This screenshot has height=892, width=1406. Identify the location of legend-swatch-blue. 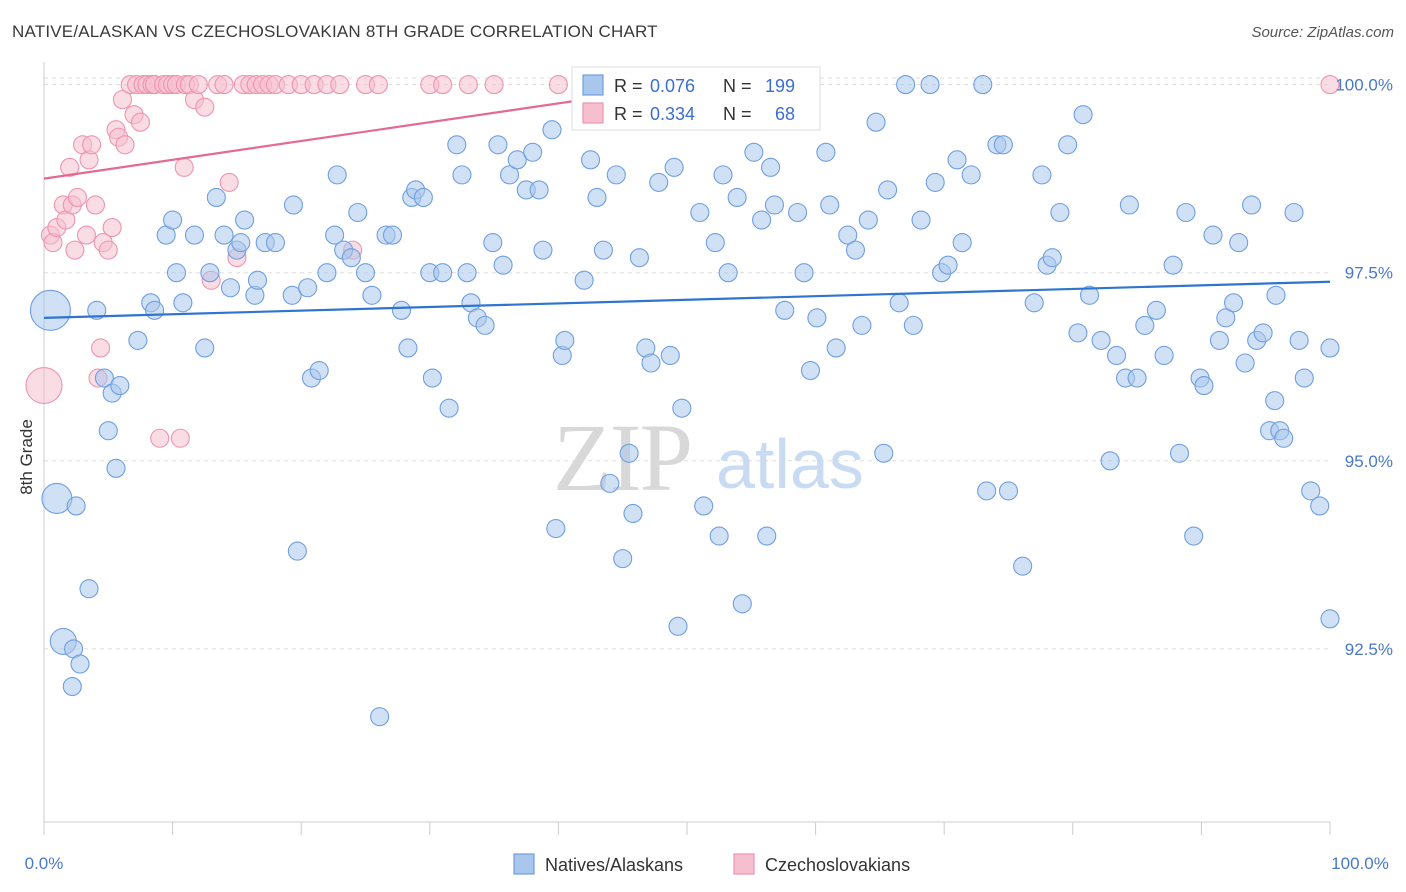
(593, 85).